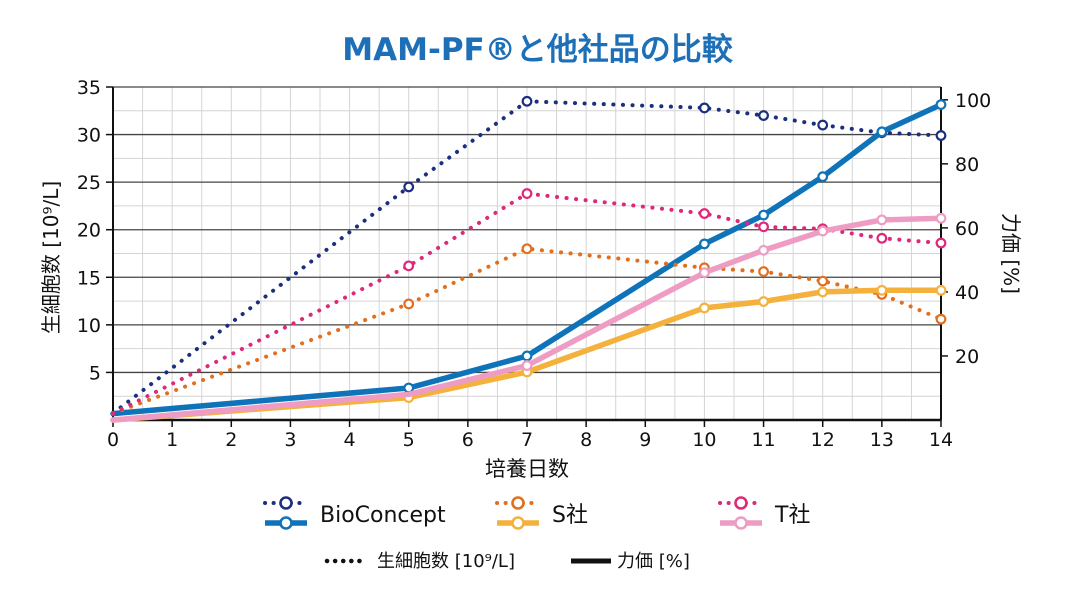 This screenshot has height=606, width=1075. Describe the element at coordinates (967, 229) in the screenshot. I see `y-right-tick-label: 60` at that location.